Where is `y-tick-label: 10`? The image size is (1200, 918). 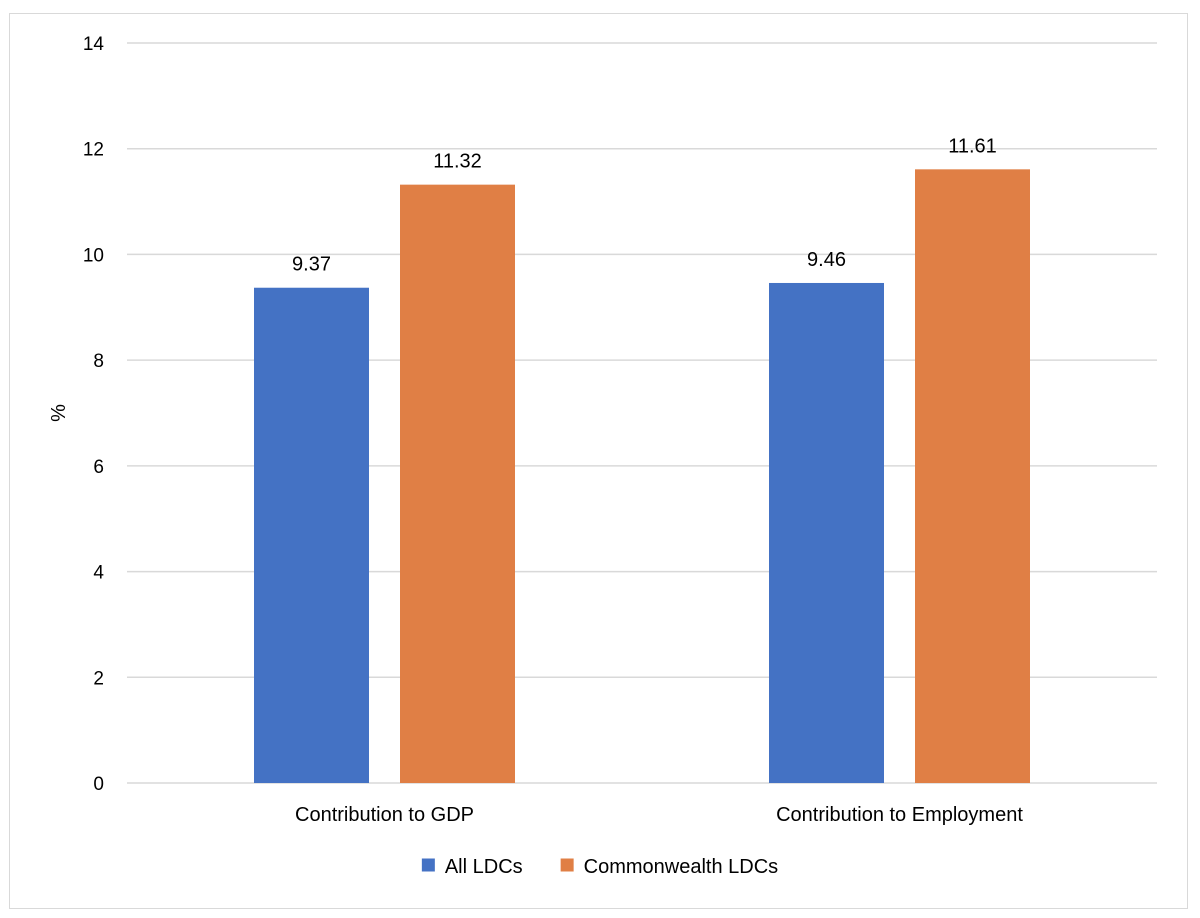
y-tick-label: 10 is located at coordinates (93, 255).